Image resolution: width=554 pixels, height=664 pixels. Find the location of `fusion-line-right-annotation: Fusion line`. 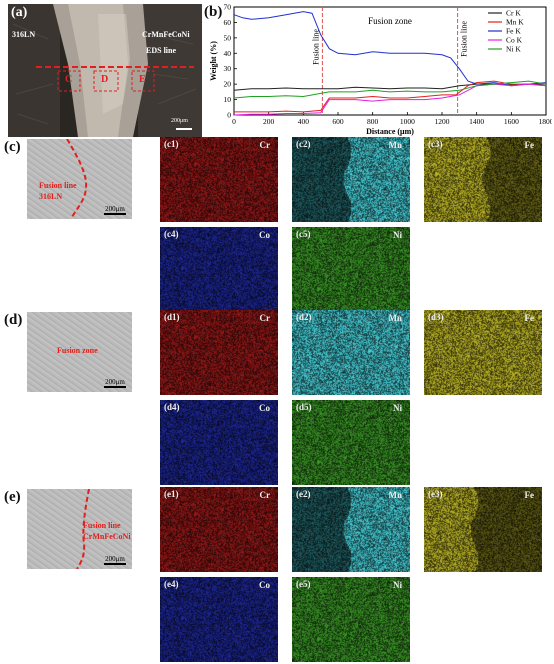

fusion-line-right-annotation: Fusion line is located at coordinates (464, 39).